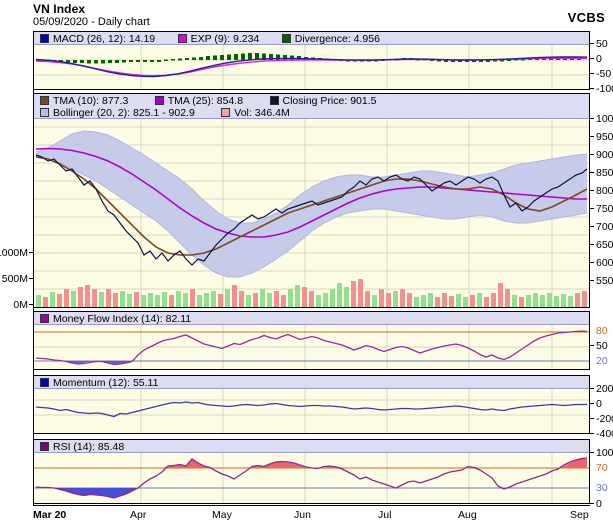 The width and height of the screenshot is (613, 529). I want to click on rsi-axis-label-0: 0, so click(599, 504).